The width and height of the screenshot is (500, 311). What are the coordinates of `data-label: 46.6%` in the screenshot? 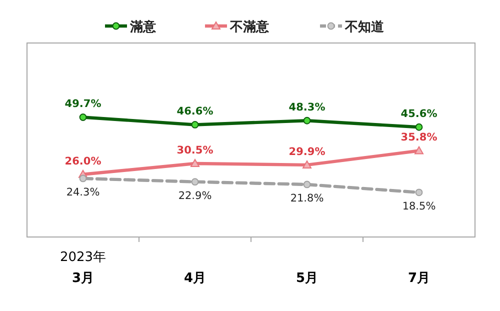 It's located at (195, 112).